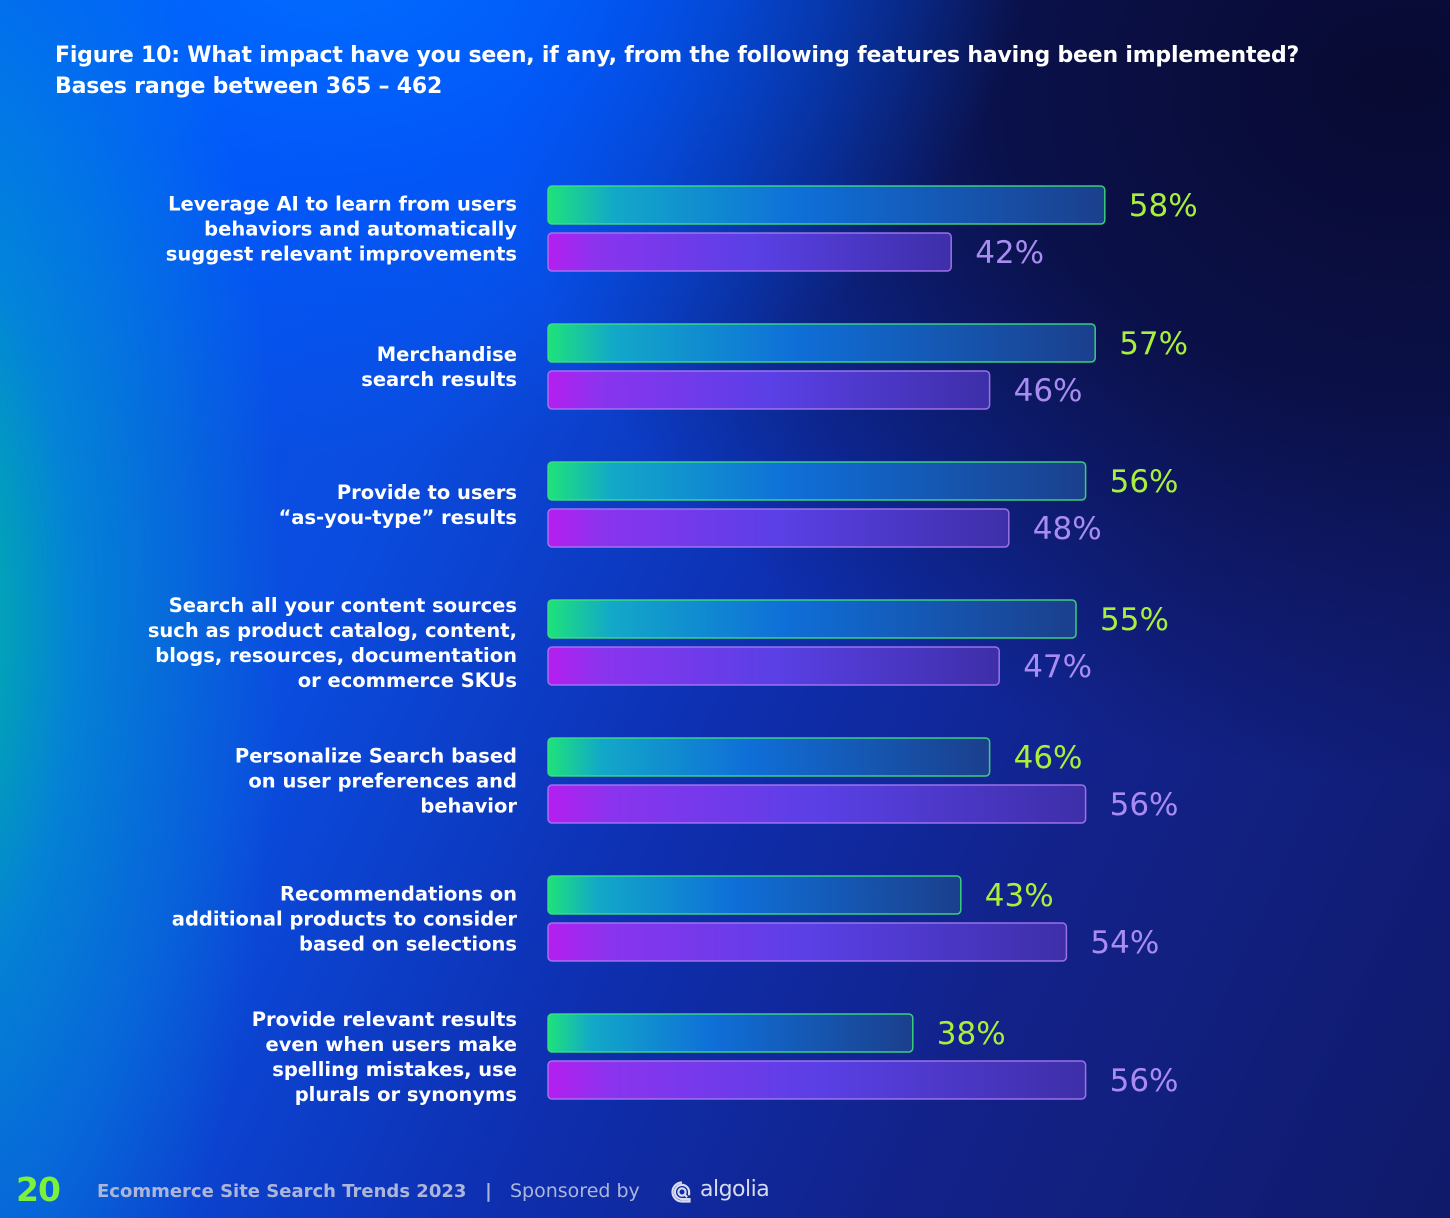 Image resolution: width=1450 pixels, height=1218 pixels. Describe the element at coordinates (439, 367) in the screenshot. I see `category-label-1: Merchandise search results` at that location.